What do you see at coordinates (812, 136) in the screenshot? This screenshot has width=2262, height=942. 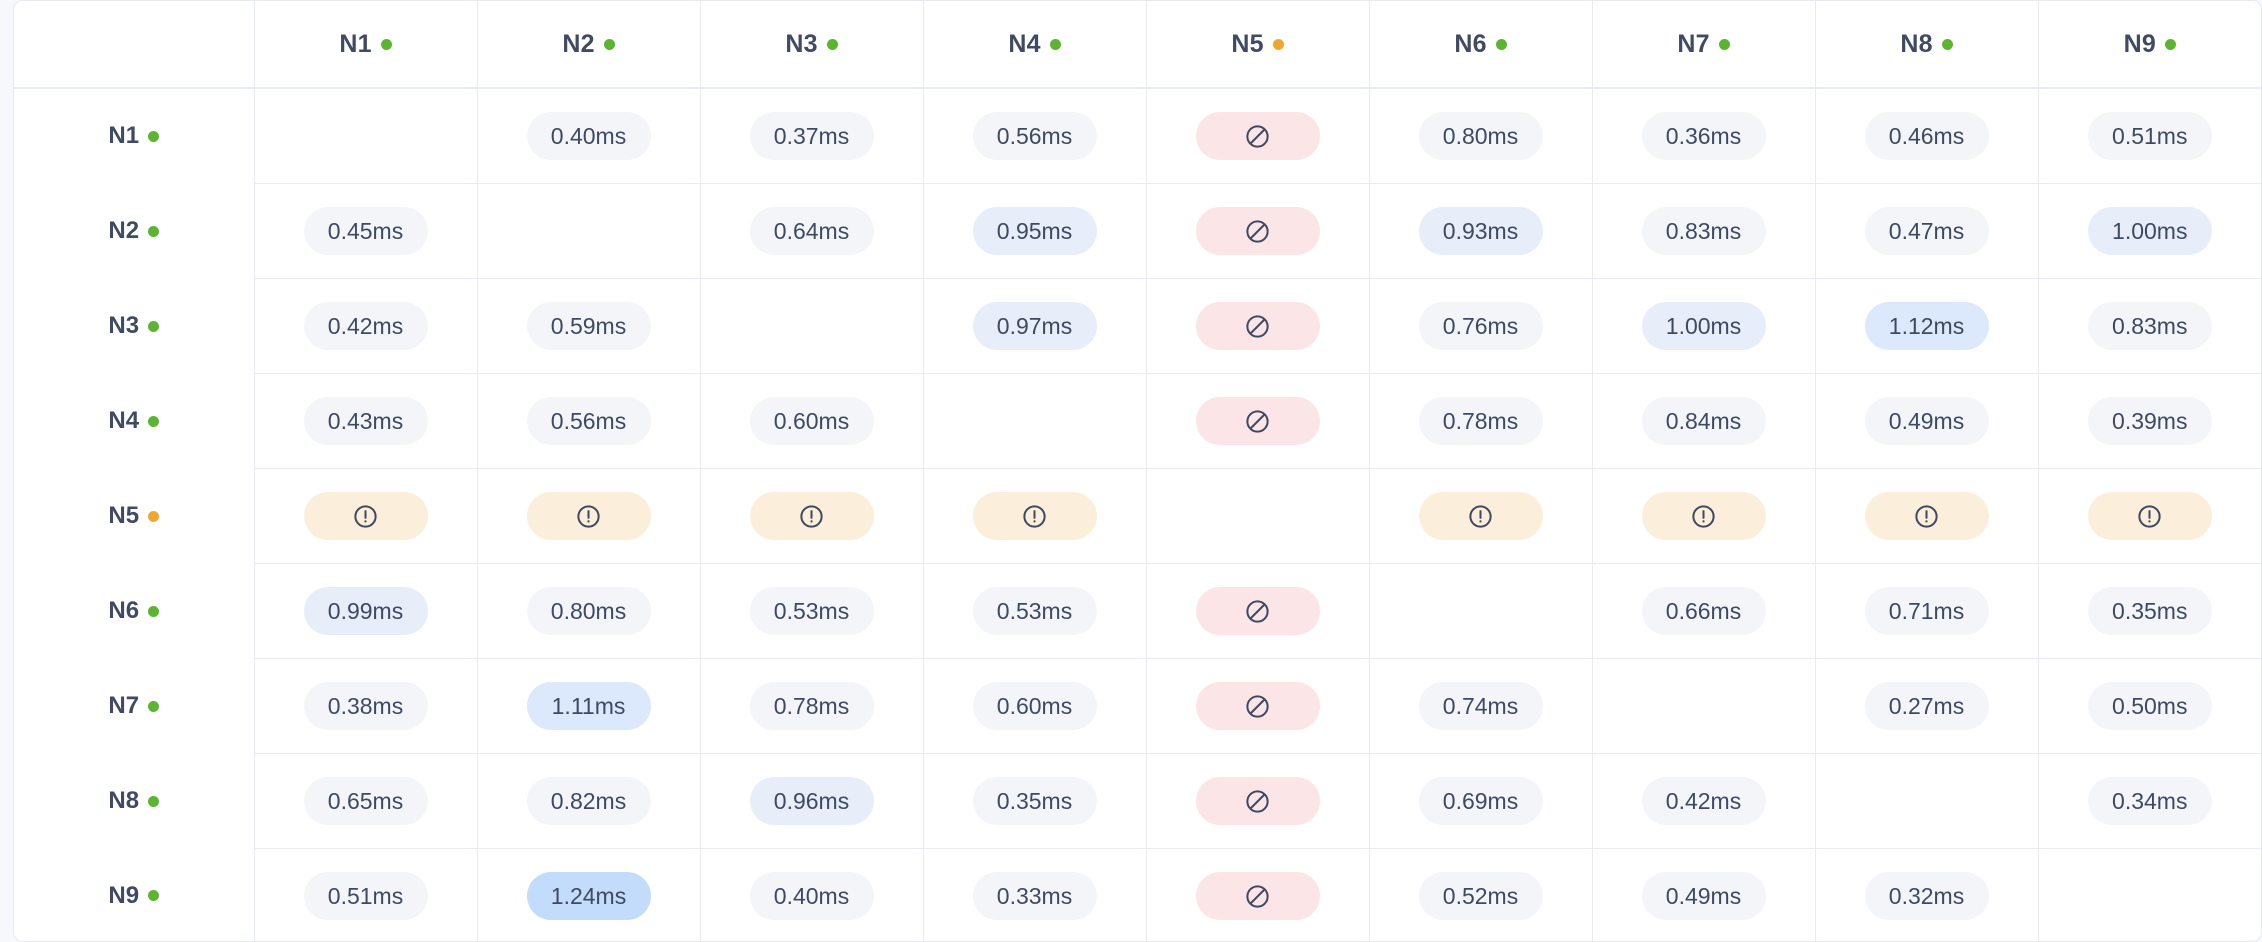 I see `latency-cell-n1-n3: 0.37ms` at bounding box center [812, 136].